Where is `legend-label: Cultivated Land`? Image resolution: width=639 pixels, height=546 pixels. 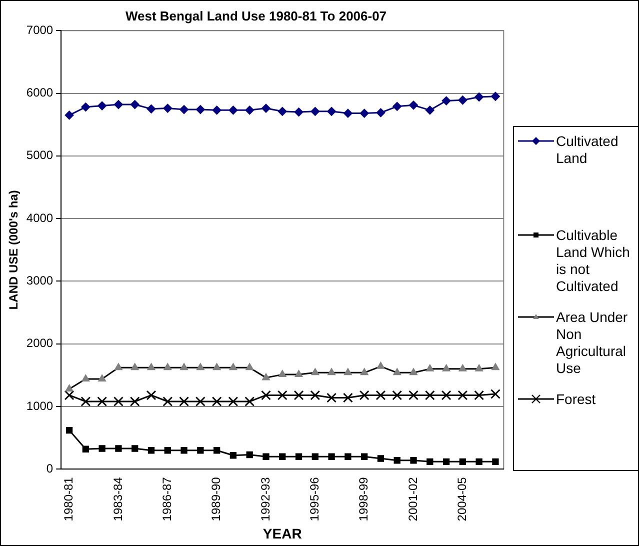
legend-label: Cultivated Land is located at coordinates (588, 150).